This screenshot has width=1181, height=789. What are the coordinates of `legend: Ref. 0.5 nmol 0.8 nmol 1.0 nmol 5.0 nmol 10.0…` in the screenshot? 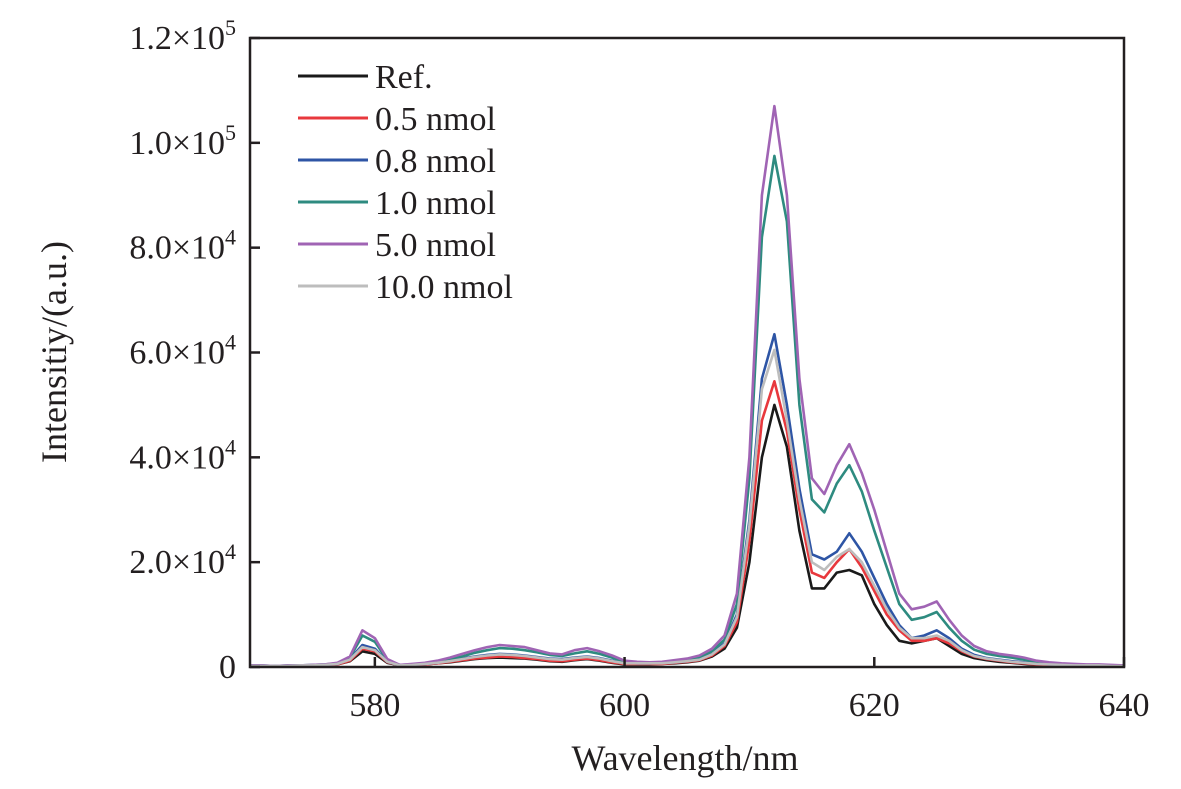 It's located at (405, 182).